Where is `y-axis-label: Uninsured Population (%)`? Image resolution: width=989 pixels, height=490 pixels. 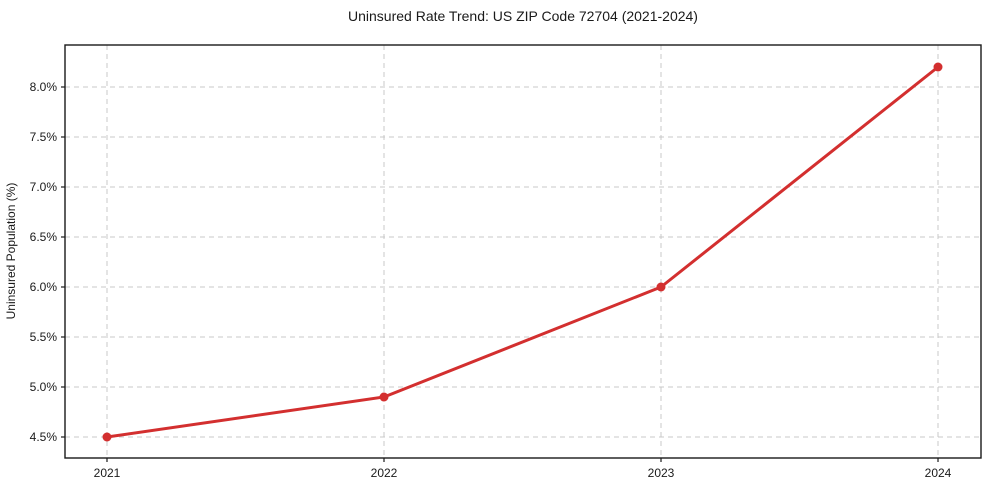
y-axis-label: Uninsured Population (%) is located at coordinates (11, 251).